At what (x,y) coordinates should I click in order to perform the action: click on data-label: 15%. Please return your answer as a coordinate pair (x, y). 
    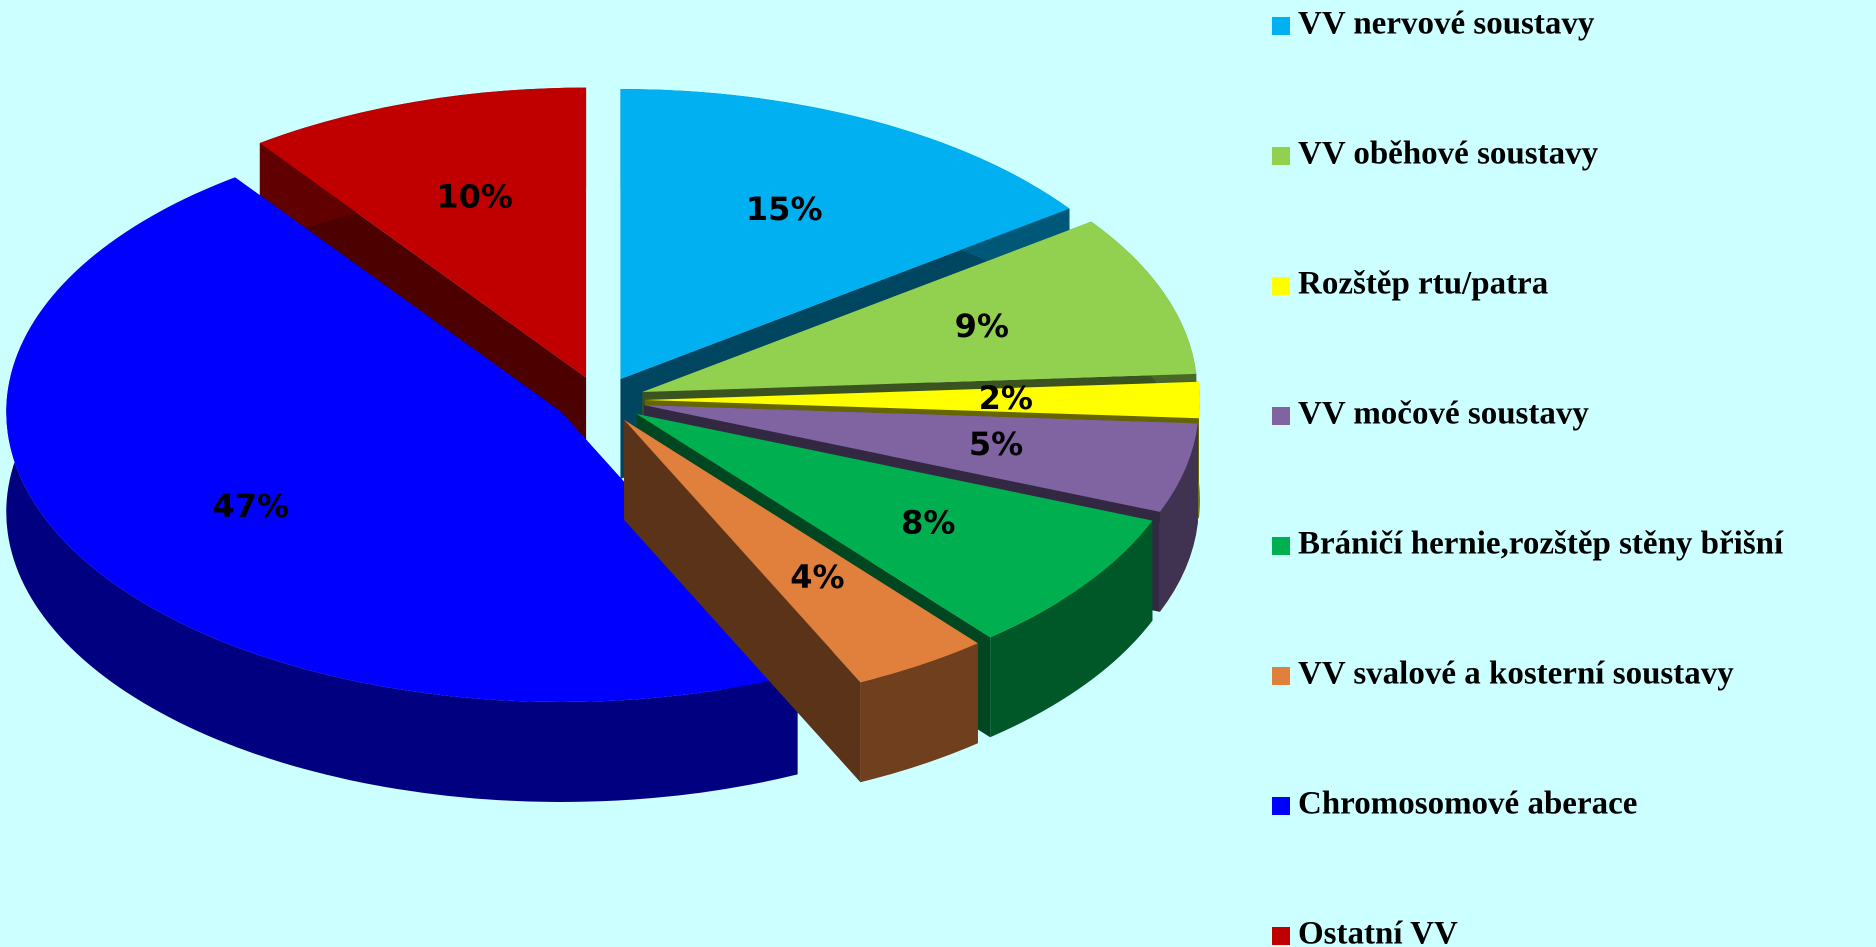
    Looking at the image, I should click on (784, 209).